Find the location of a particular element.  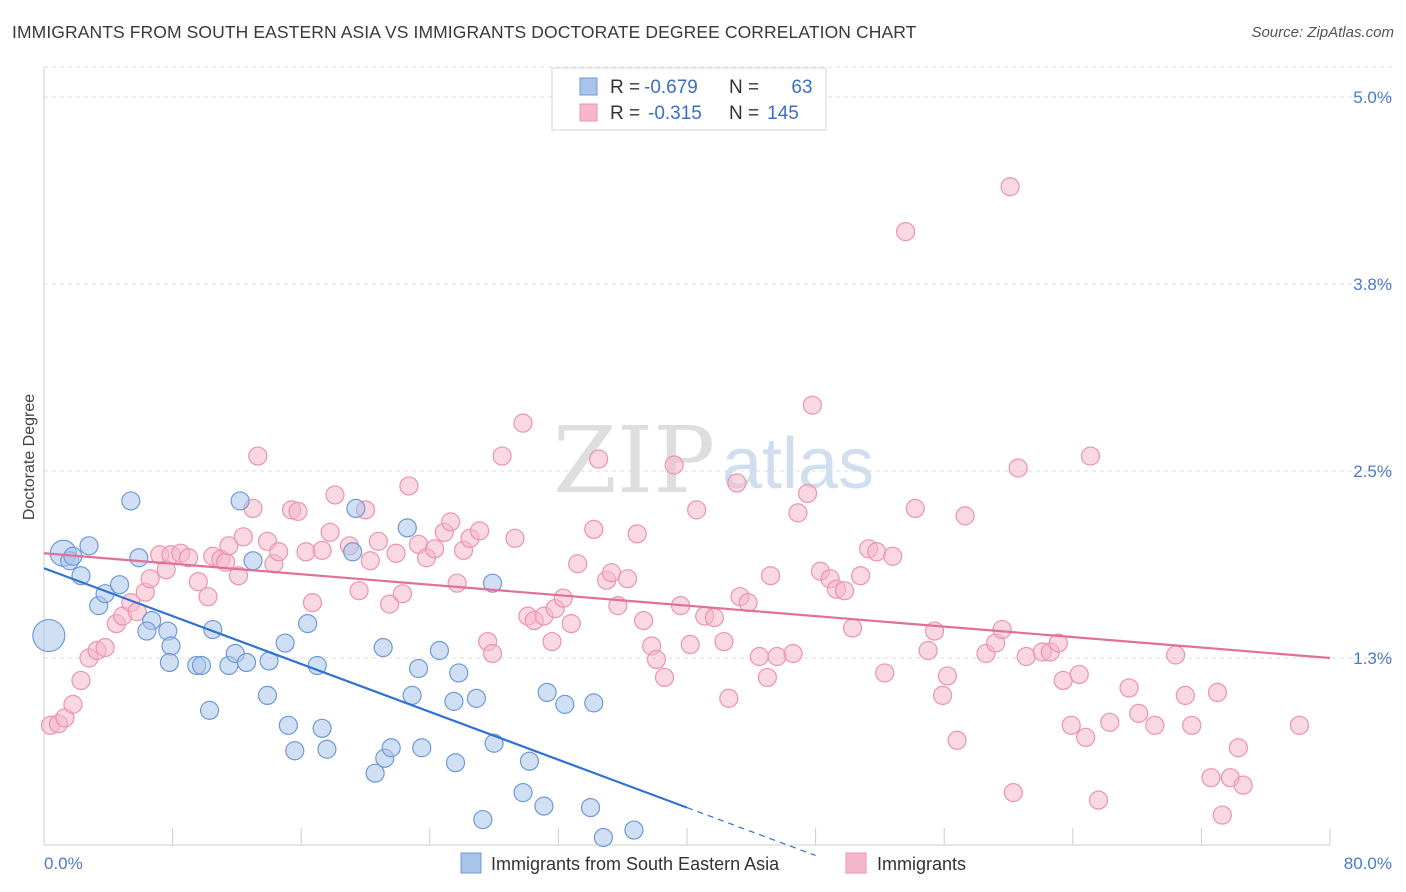

legend-r-label-pink: R = is located at coordinates (625, 113).